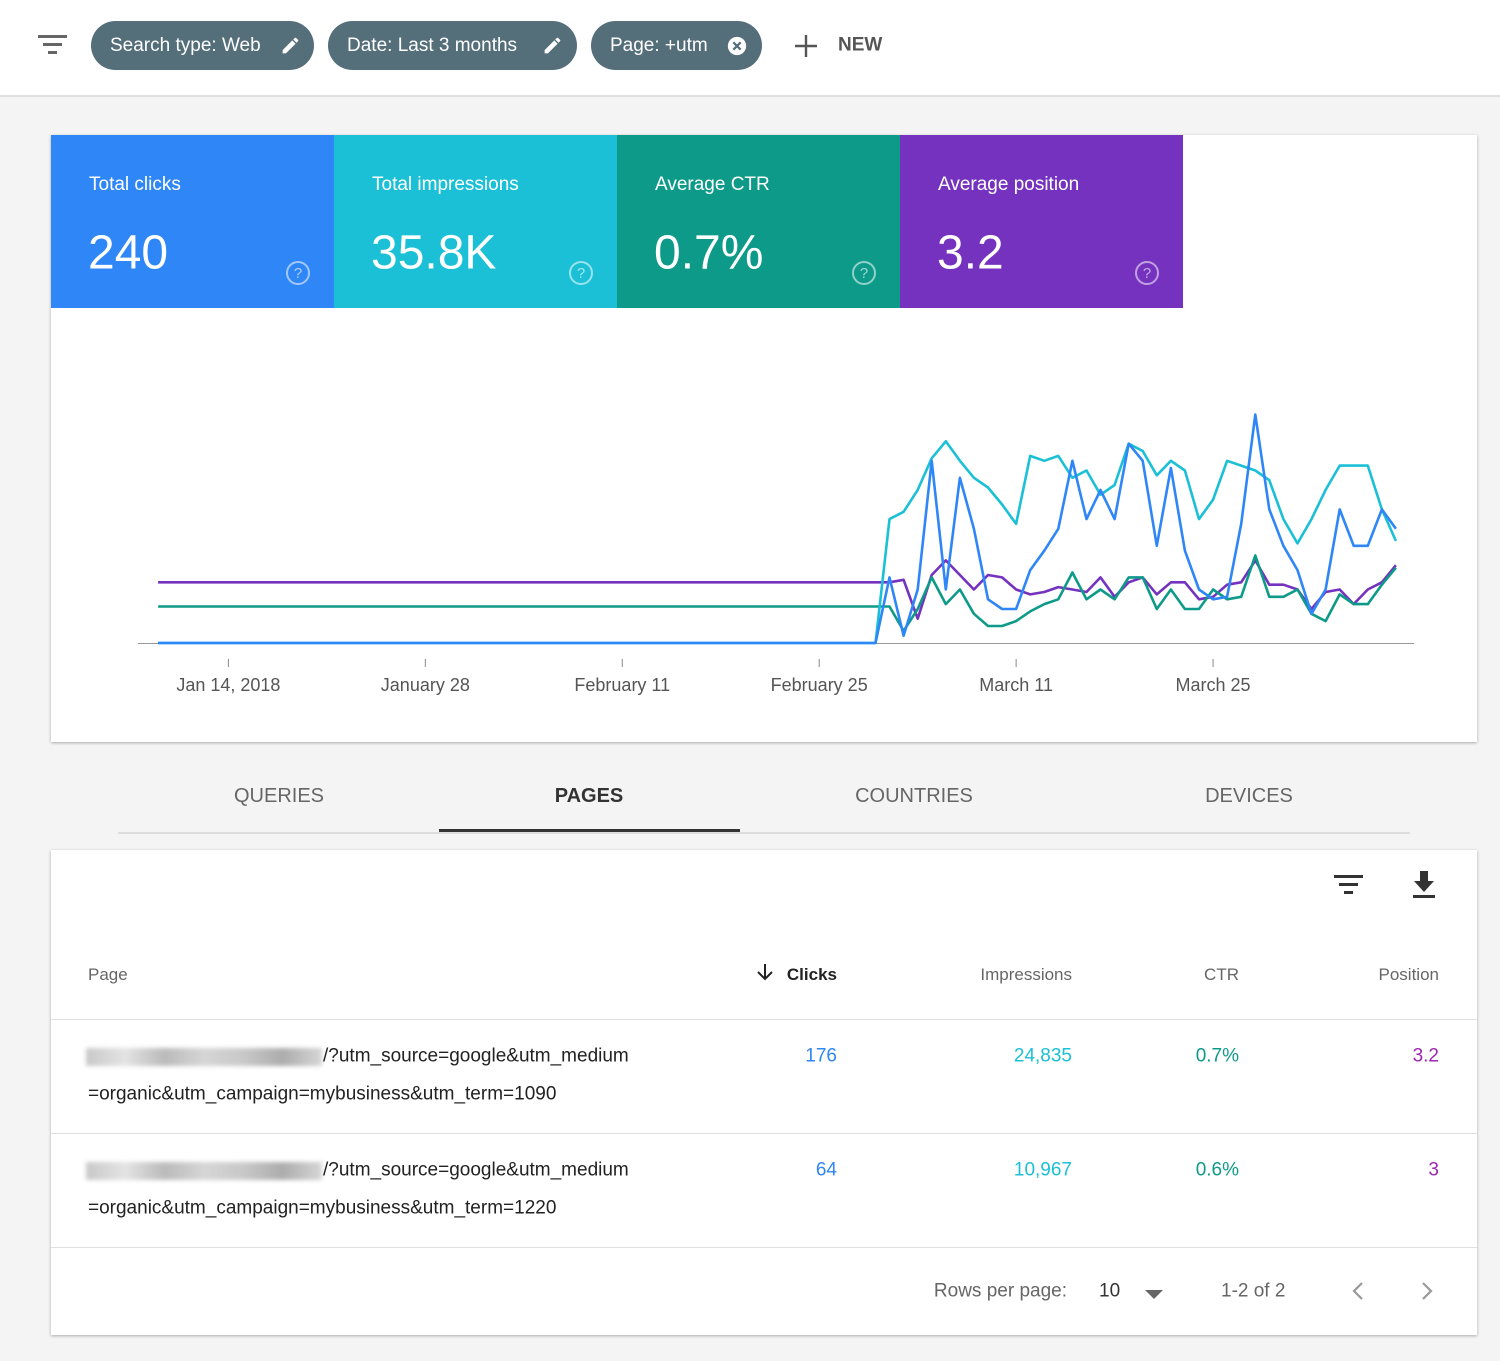 The width and height of the screenshot is (1500, 1361). What do you see at coordinates (432, 45) in the screenshot?
I see `chip-label: Date: Last 3 months` at bounding box center [432, 45].